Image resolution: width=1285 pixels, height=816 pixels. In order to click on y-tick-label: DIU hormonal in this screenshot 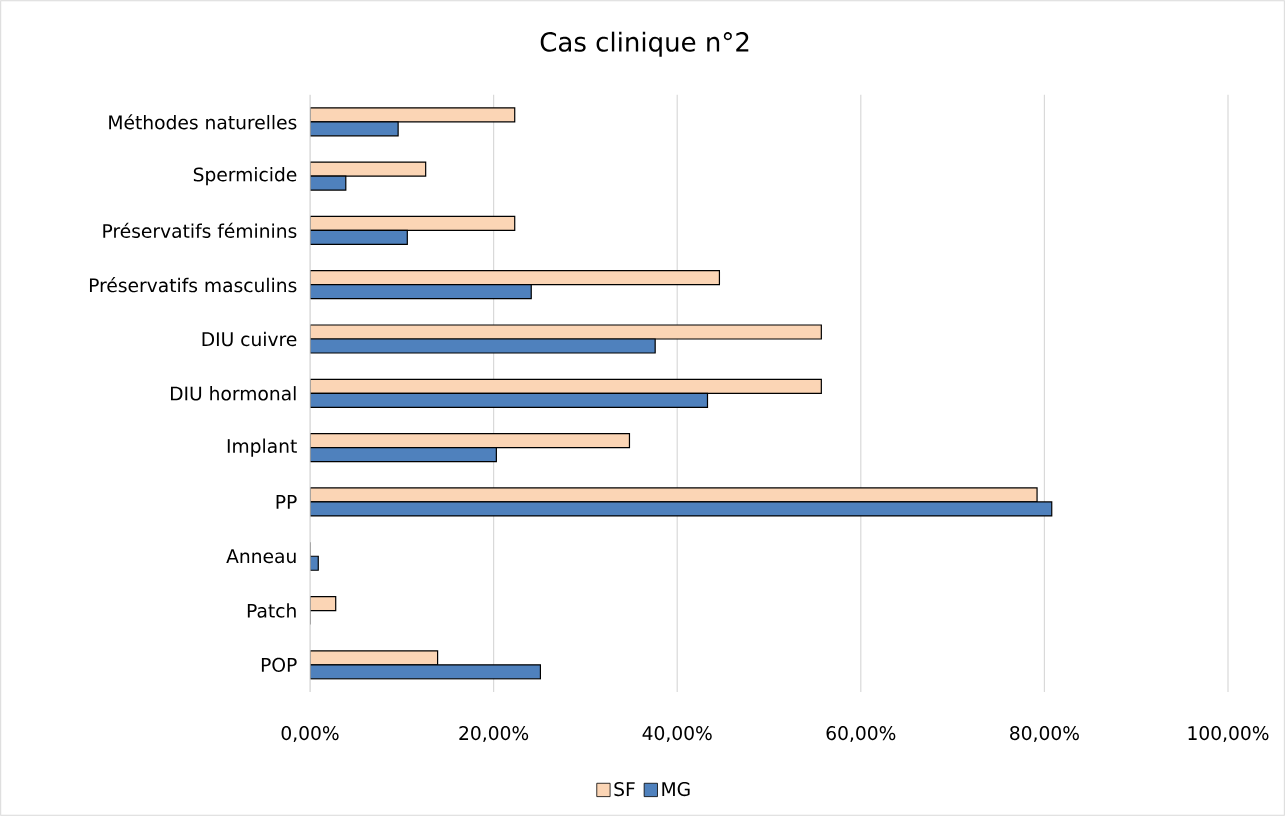, I will do `click(233, 393)`.